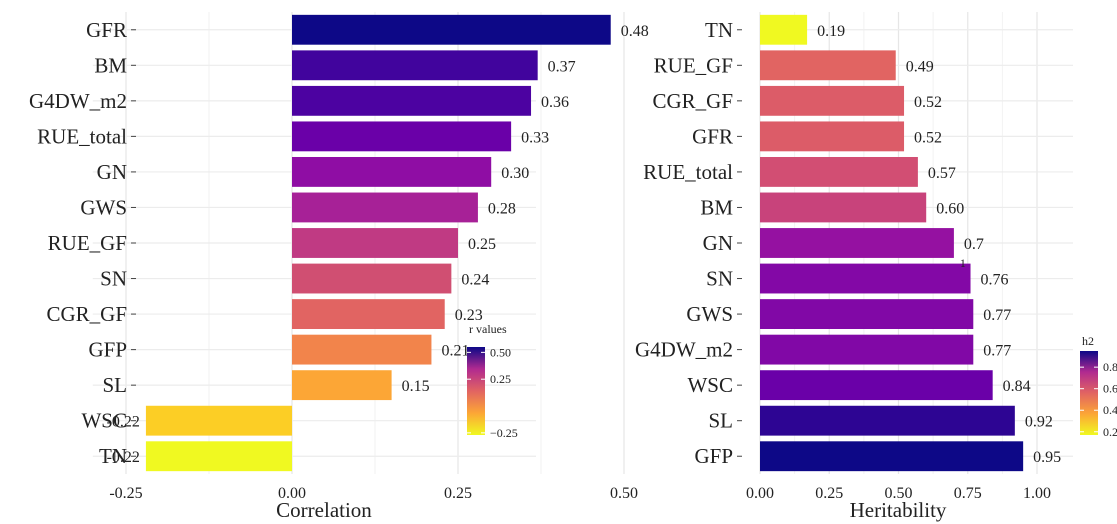 This screenshot has width=1117, height=524. What do you see at coordinates (693, 65) in the screenshot?
I see `heritability-category-label: RUE_GF` at bounding box center [693, 65].